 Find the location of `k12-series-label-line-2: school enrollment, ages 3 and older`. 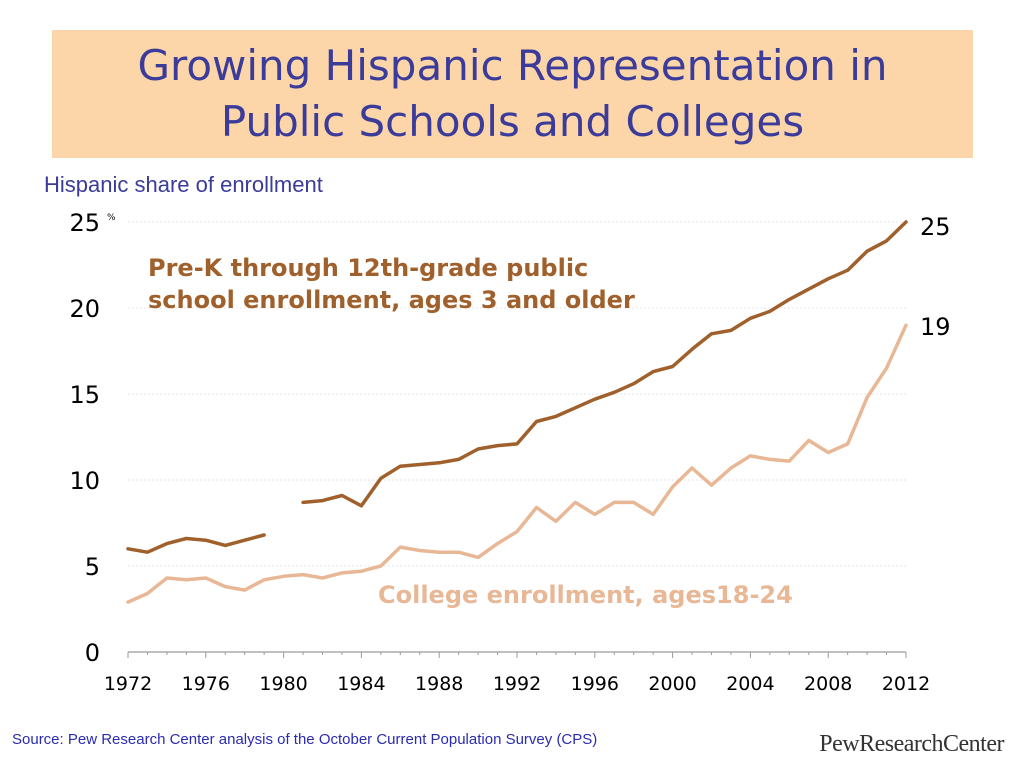

k12-series-label-line-2: school enrollment, ages 3 and older is located at coordinates (391, 300).